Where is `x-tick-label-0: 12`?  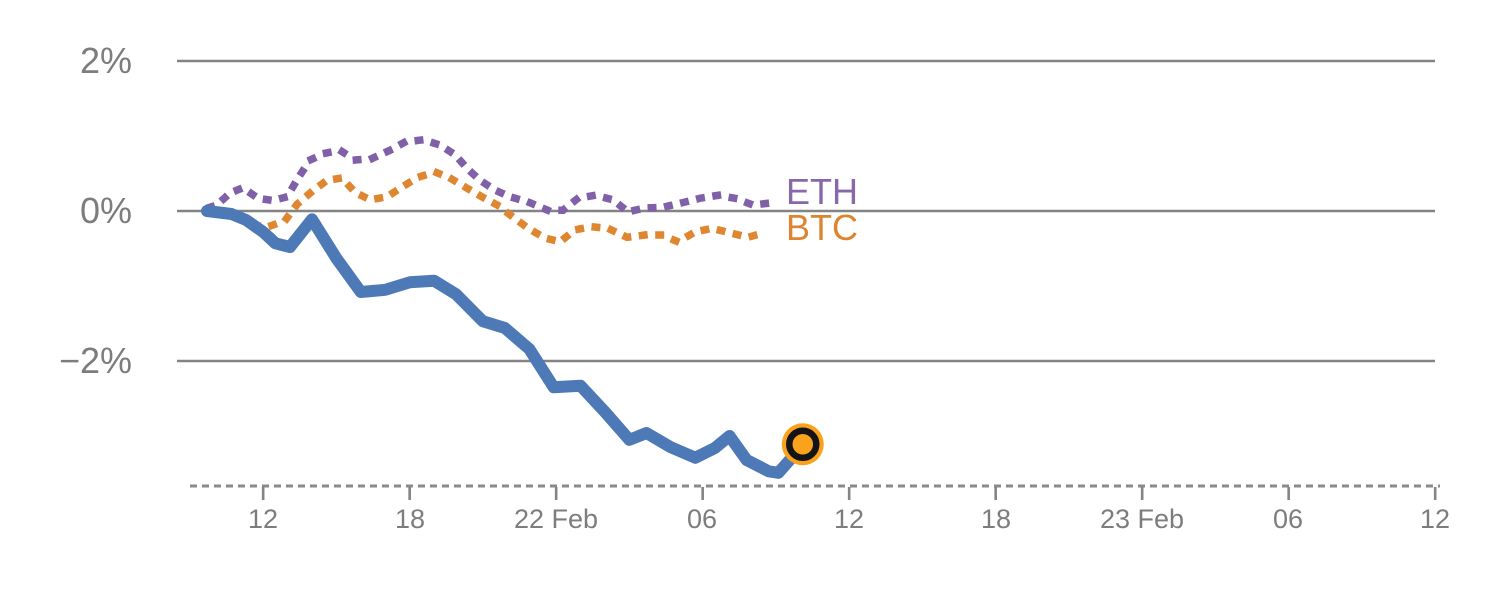 x-tick-label-0: 12 is located at coordinates (263, 519).